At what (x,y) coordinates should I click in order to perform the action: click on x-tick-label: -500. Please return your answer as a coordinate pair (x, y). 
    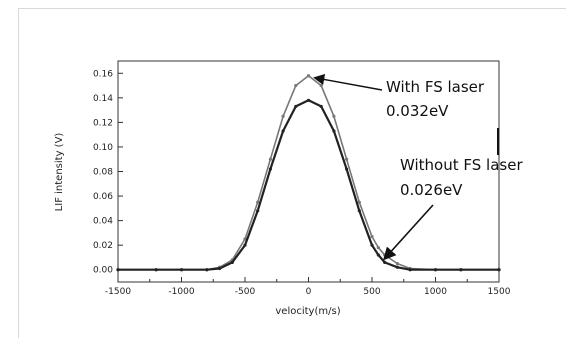
    Looking at the image, I should click on (245, 292).